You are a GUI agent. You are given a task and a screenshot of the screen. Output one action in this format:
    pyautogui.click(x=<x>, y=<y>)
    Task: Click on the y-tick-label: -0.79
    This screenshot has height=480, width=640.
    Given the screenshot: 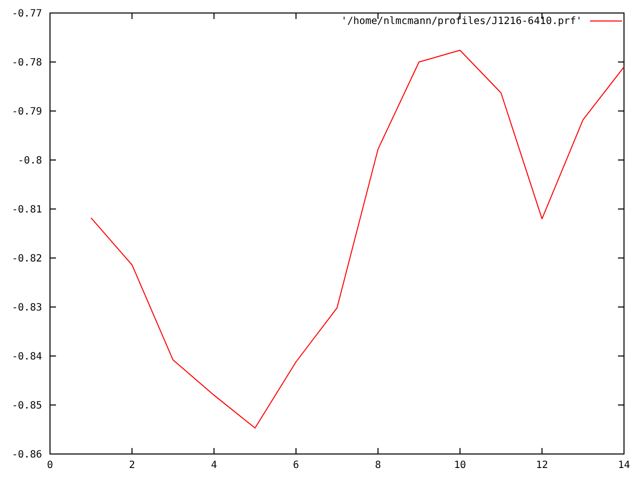 What is the action you would take?
    pyautogui.click(x=27, y=112)
    